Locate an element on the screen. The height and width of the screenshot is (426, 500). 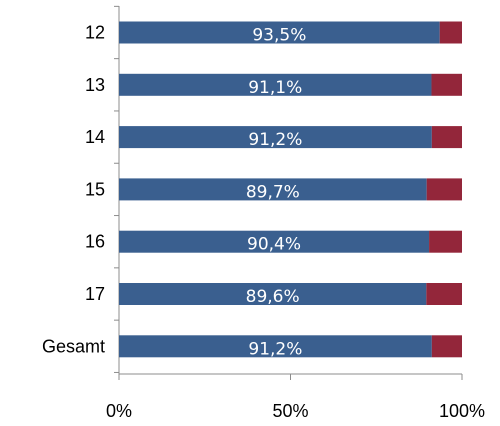
category-label: 15 is located at coordinates (95, 189).